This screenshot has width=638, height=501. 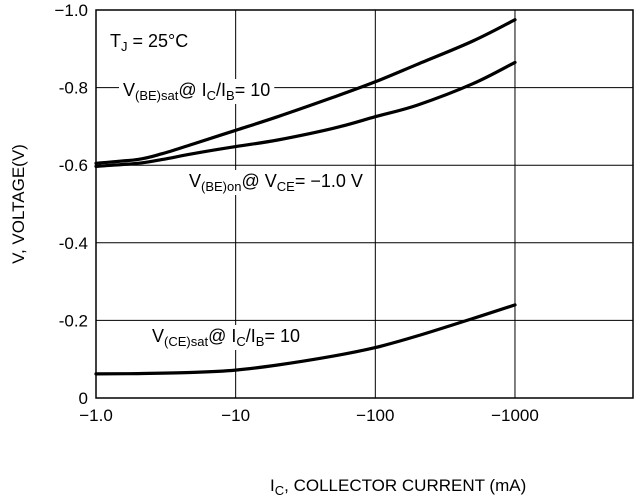 I want to click on y-tick-label: -0.2, so click(x=73, y=320).